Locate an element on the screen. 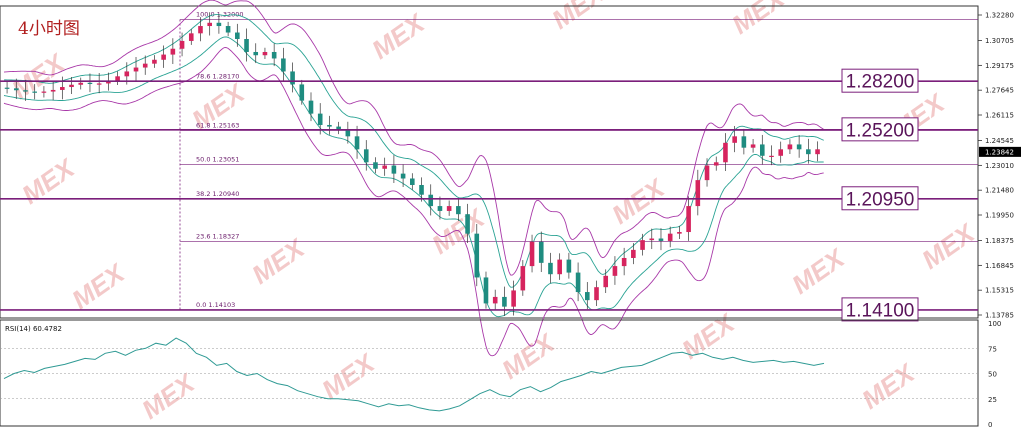 This screenshot has height=428, width=1024. price-tick-label: 1.23010 is located at coordinates (999, 166).